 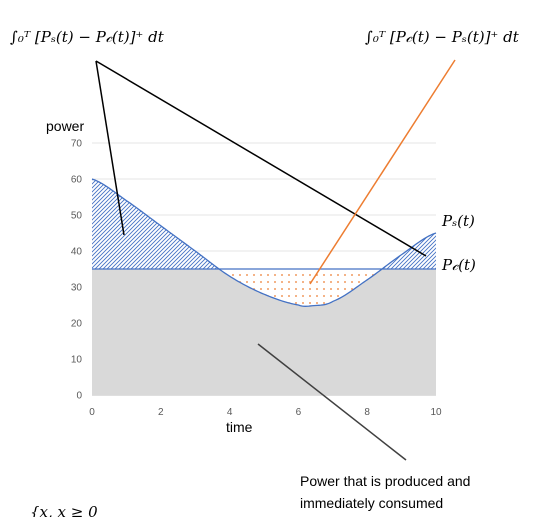 What do you see at coordinates (77, 324) in the screenshot?
I see `y-tick-label: 20` at bounding box center [77, 324].